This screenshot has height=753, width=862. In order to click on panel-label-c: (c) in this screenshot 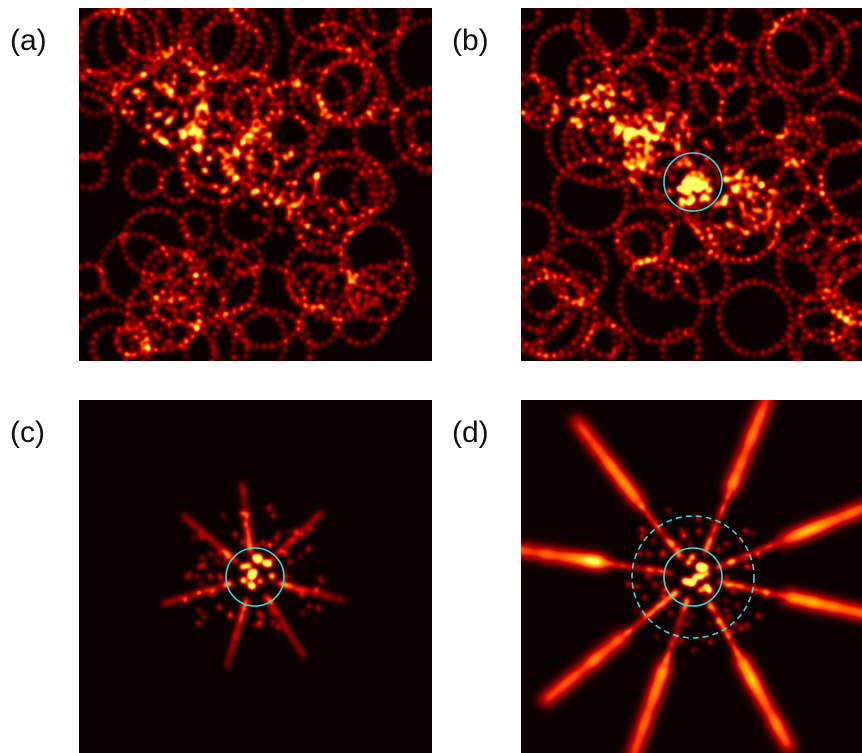, I will do `click(27, 432)`.